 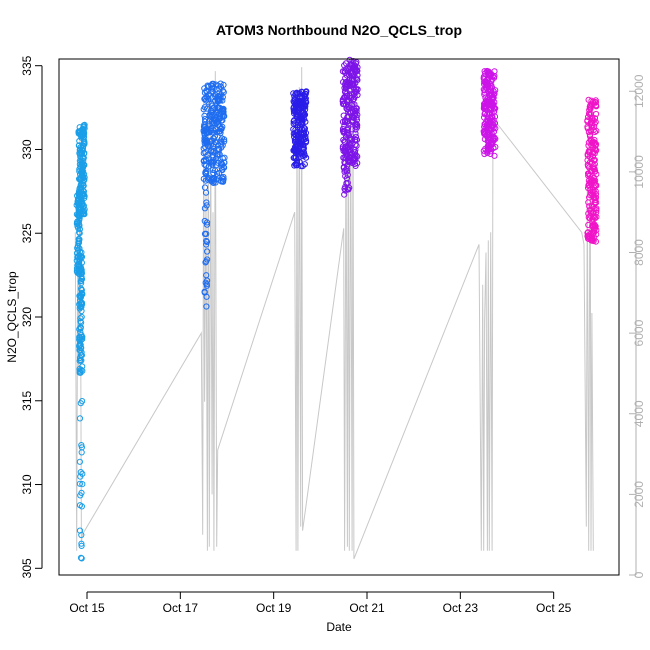 What do you see at coordinates (339, 30) in the screenshot?
I see `chart-title: ATOM3 Northbound N2O_QCLS_trop` at bounding box center [339, 30].